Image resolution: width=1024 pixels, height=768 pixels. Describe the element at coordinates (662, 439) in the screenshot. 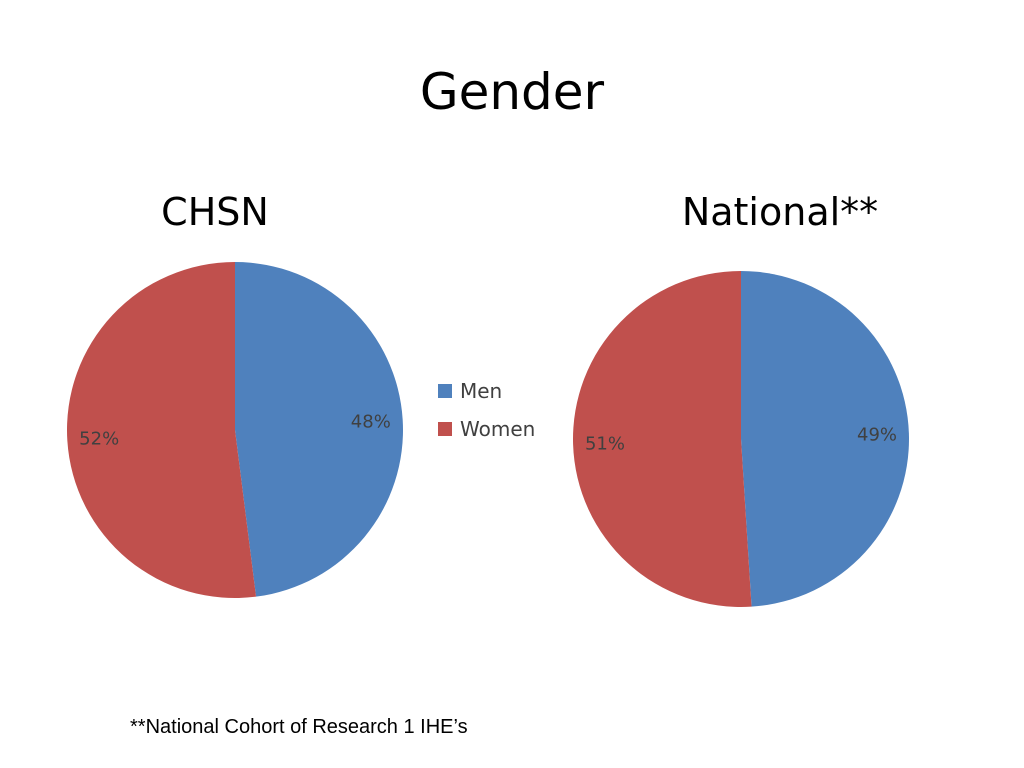

I see `pie-national-slice-women` at that location.